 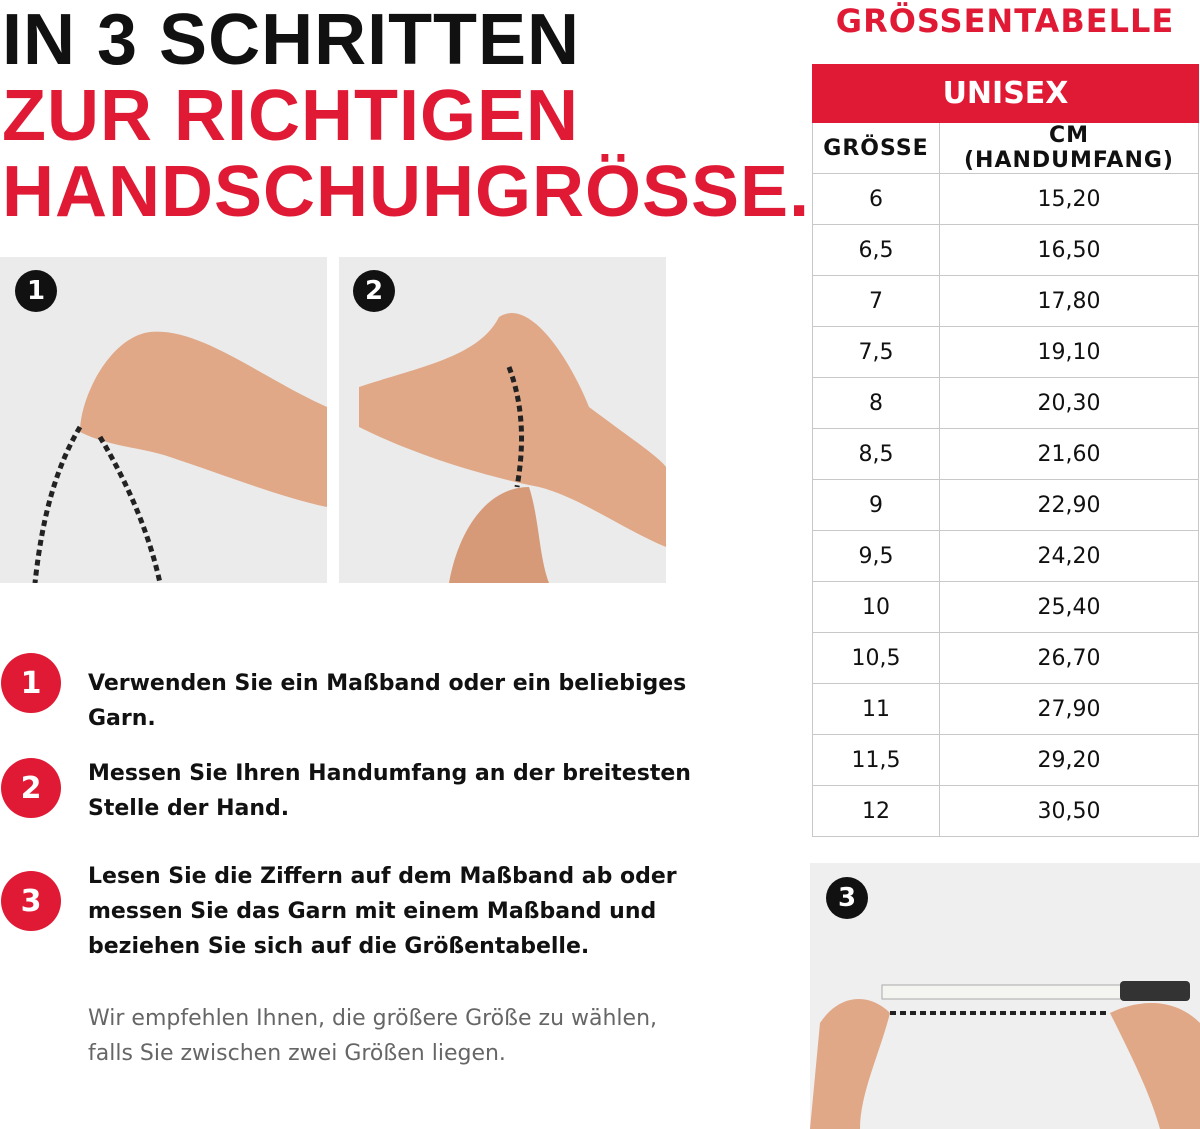 What do you see at coordinates (1069, 556) in the screenshot?
I see `cm-cell: 24,20` at bounding box center [1069, 556].